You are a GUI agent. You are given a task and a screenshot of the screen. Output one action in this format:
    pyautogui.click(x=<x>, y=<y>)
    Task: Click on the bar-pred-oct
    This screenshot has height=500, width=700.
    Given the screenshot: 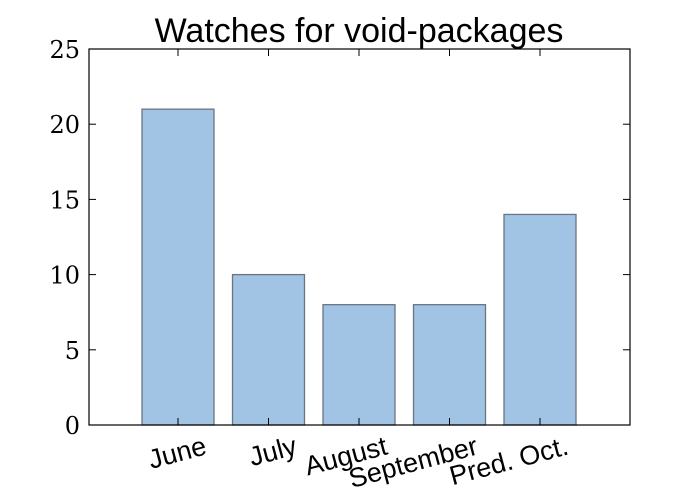 What is the action you would take?
    pyautogui.click(x=540, y=319)
    